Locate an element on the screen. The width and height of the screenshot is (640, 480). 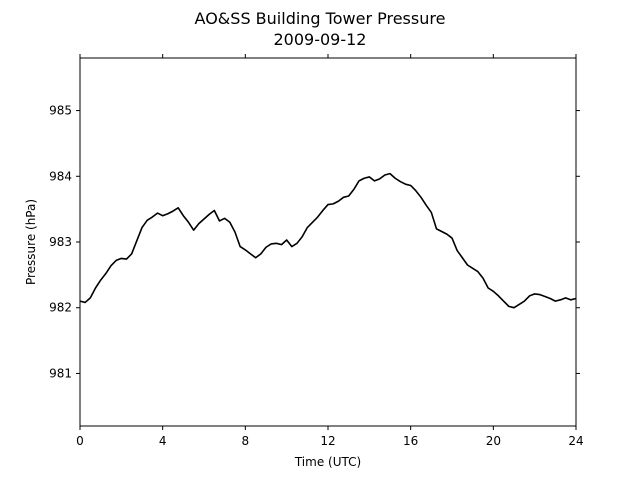
x-tick-label: 0 is located at coordinates (80, 441).